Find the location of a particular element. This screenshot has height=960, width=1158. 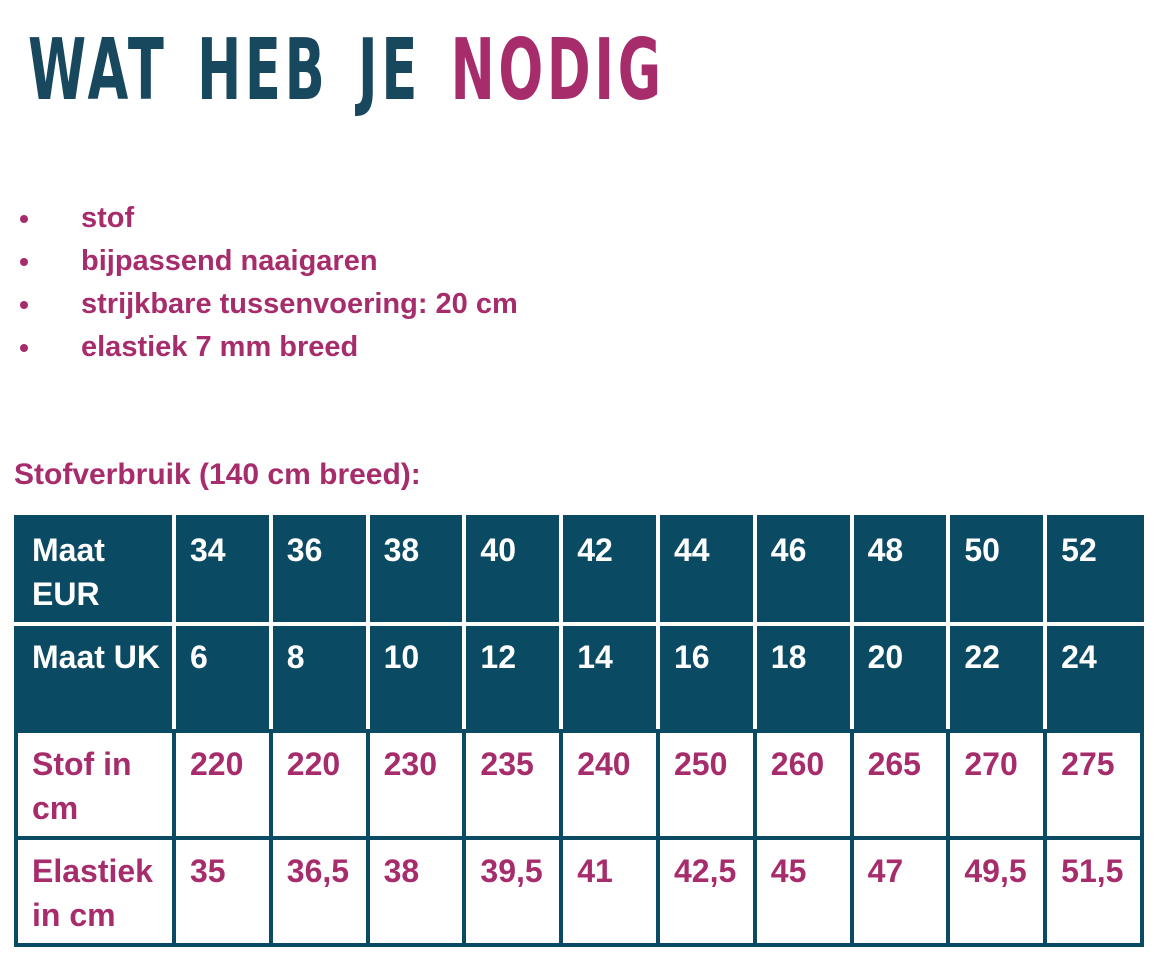

value-cell: 36,5 is located at coordinates (319, 891).